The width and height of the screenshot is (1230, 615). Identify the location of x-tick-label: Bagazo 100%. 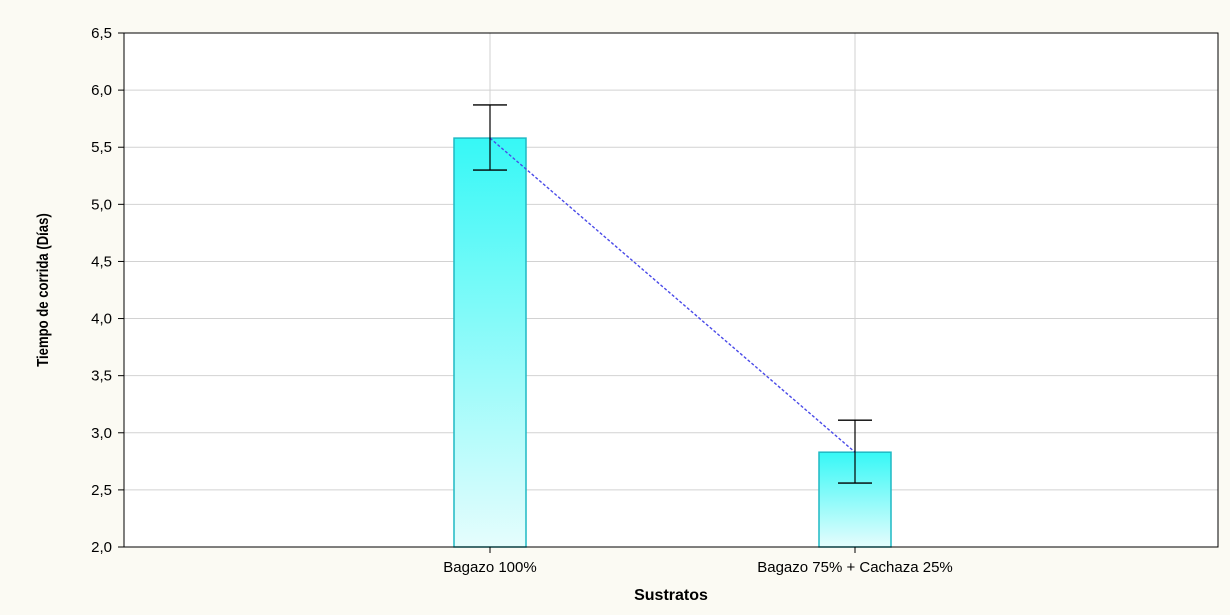
(489, 567).